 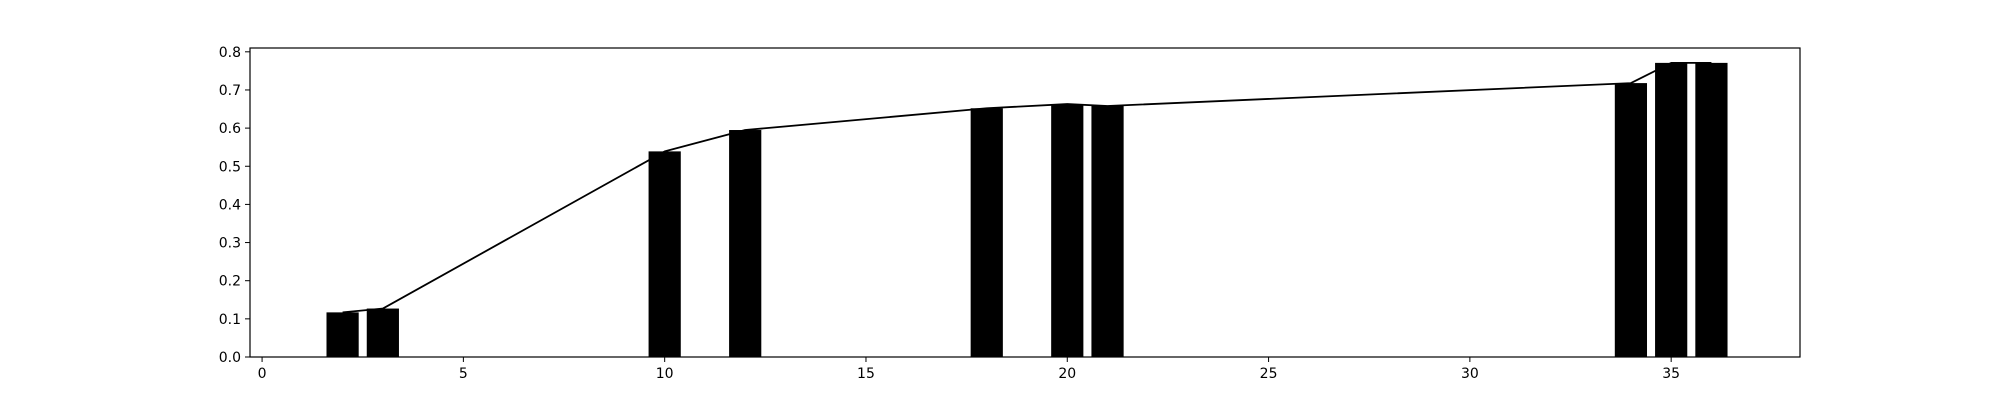 What do you see at coordinates (1067, 374) in the screenshot?
I see `x-tick-label-20: 20` at bounding box center [1067, 374].